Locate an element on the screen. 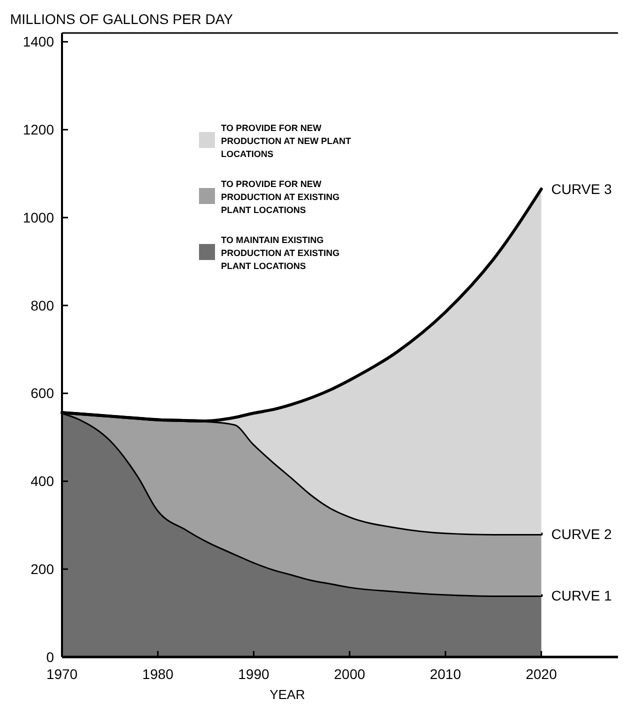 The width and height of the screenshot is (623, 709). annotation: CURVE 1 is located at coordinates (581, 595).